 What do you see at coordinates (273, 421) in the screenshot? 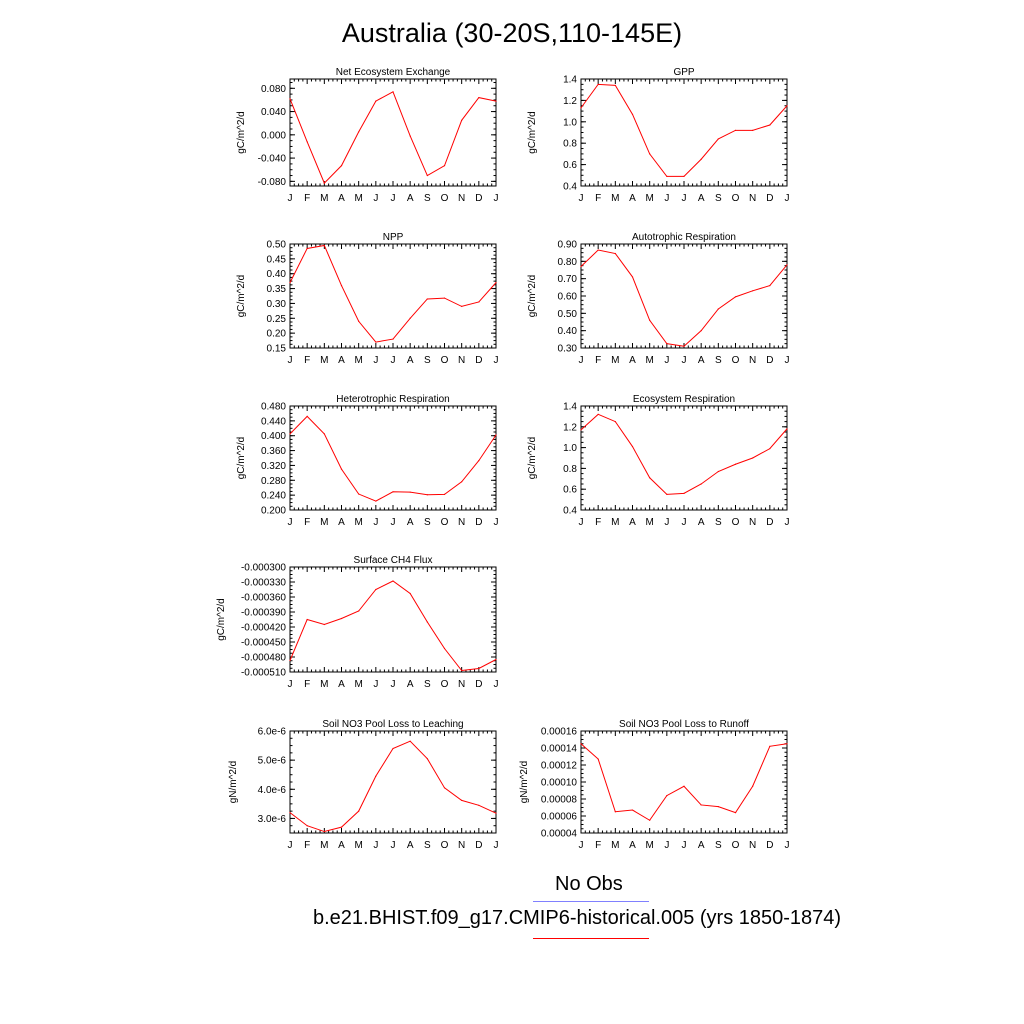
I see `y-tick-label: 0.440` at bounding box center [273, 421].